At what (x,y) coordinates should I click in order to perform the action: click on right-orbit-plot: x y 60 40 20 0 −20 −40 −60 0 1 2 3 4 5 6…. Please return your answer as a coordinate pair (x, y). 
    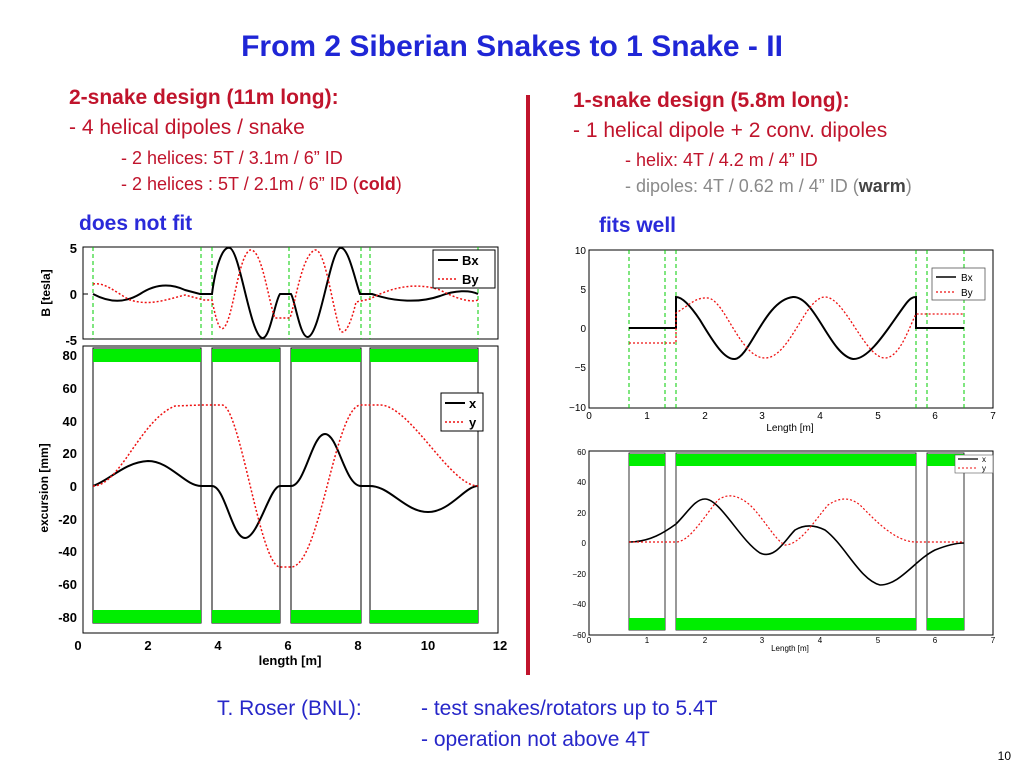
    Looking at the image, I should click on (783, 550).